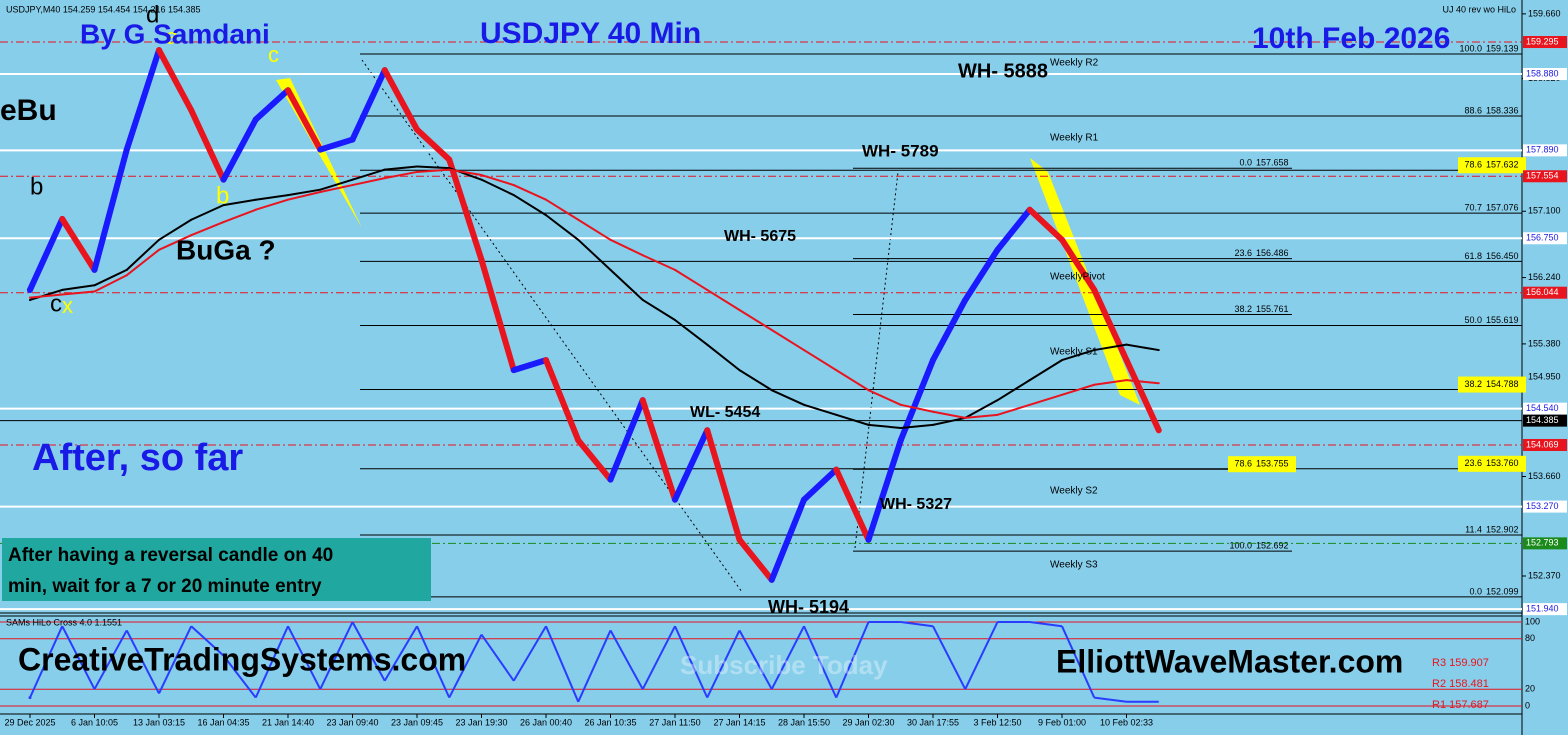  I want to click on indicator-name: UJ 40 rev wo HiLo, so click(1479, 9).